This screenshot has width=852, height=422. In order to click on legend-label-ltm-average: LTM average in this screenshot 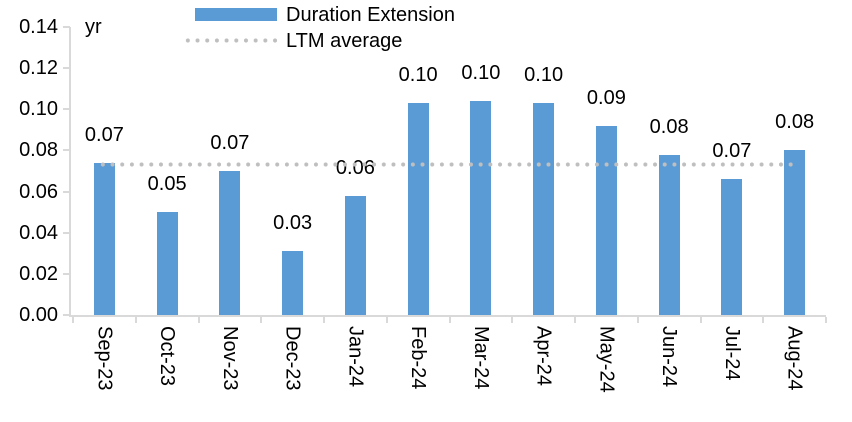, I will do `click(344, 41)`.